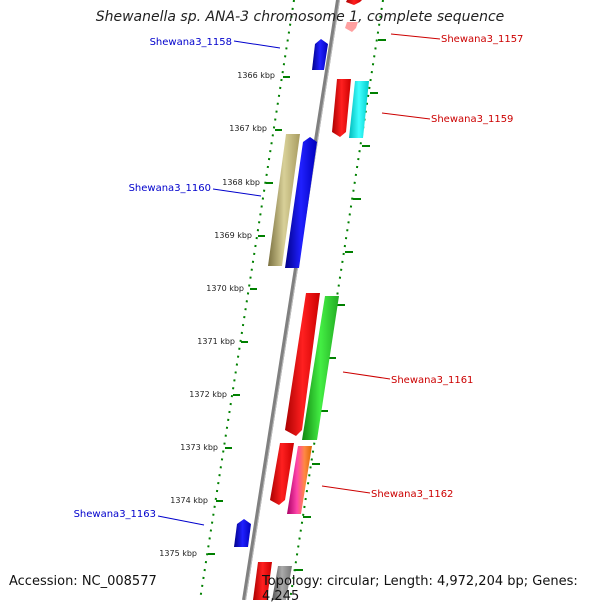 Image resolution: width=600 pixels, height=604 pixels. What do you see at coordinates (170, 188) in the screenshot?
I see `gene-label-1160: Shewana3_1160` at bounding box center [170, 188].